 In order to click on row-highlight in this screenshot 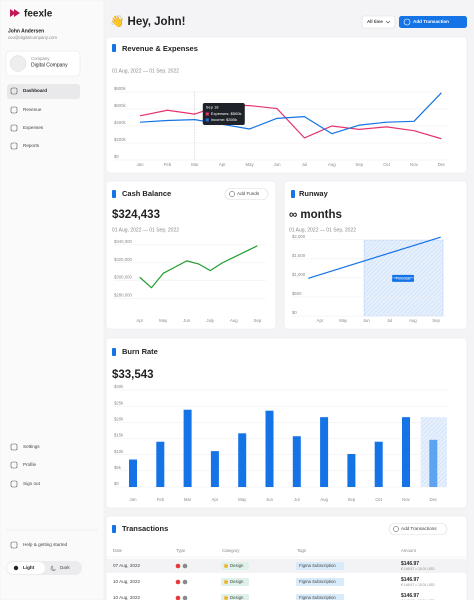, I will do `click(286, 566)`.